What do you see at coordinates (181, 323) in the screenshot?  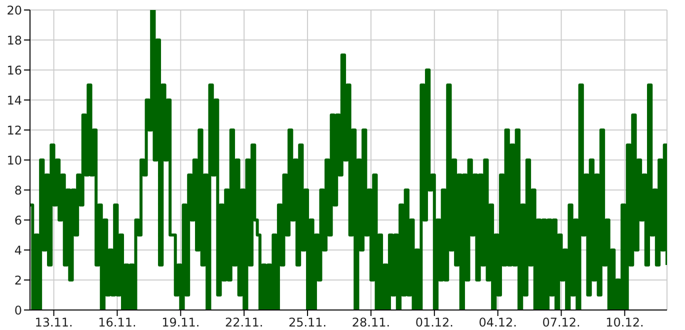 I see `x-tick-label: 19.11.` at bounding box center [181, 323].